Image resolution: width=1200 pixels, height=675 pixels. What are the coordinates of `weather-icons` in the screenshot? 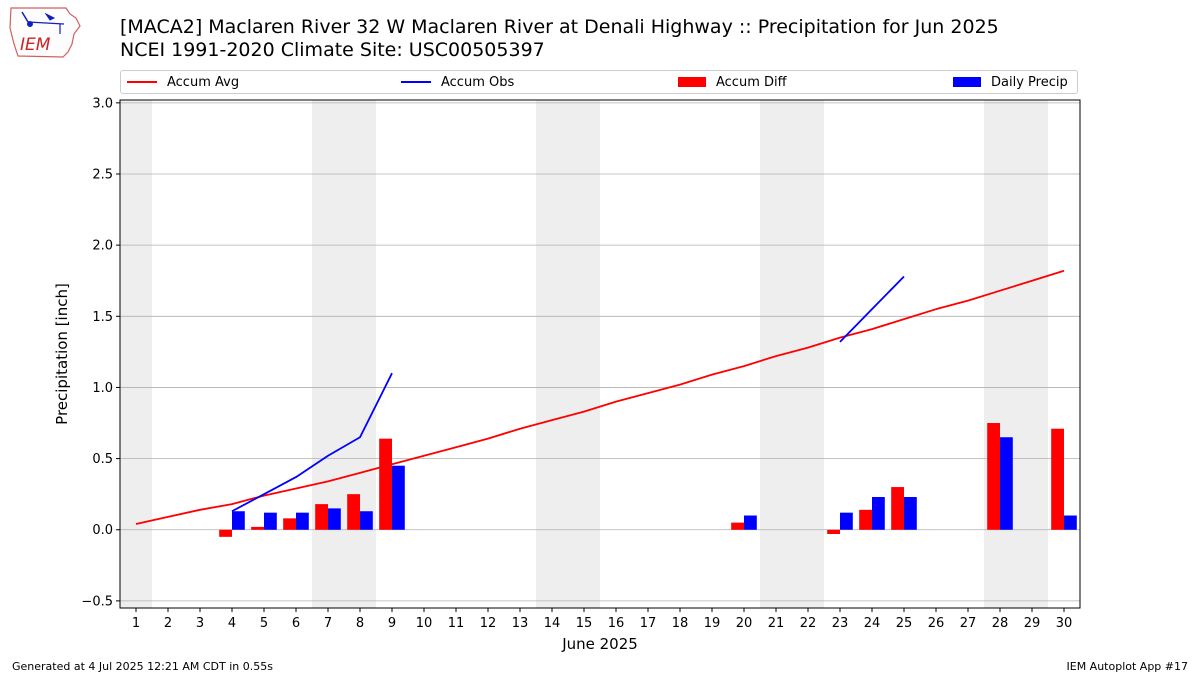 It's located at (43, 22).